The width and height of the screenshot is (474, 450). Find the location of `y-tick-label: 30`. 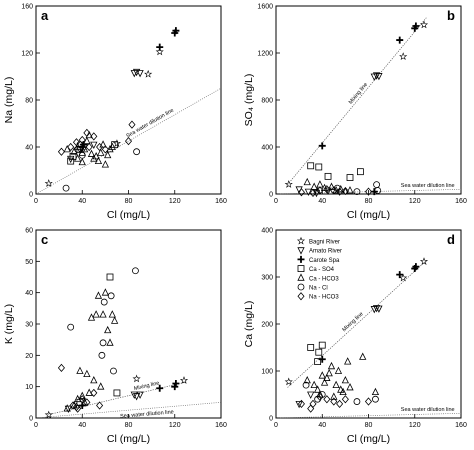

y-tick-label: 30 is located at coordinates (29, 325).